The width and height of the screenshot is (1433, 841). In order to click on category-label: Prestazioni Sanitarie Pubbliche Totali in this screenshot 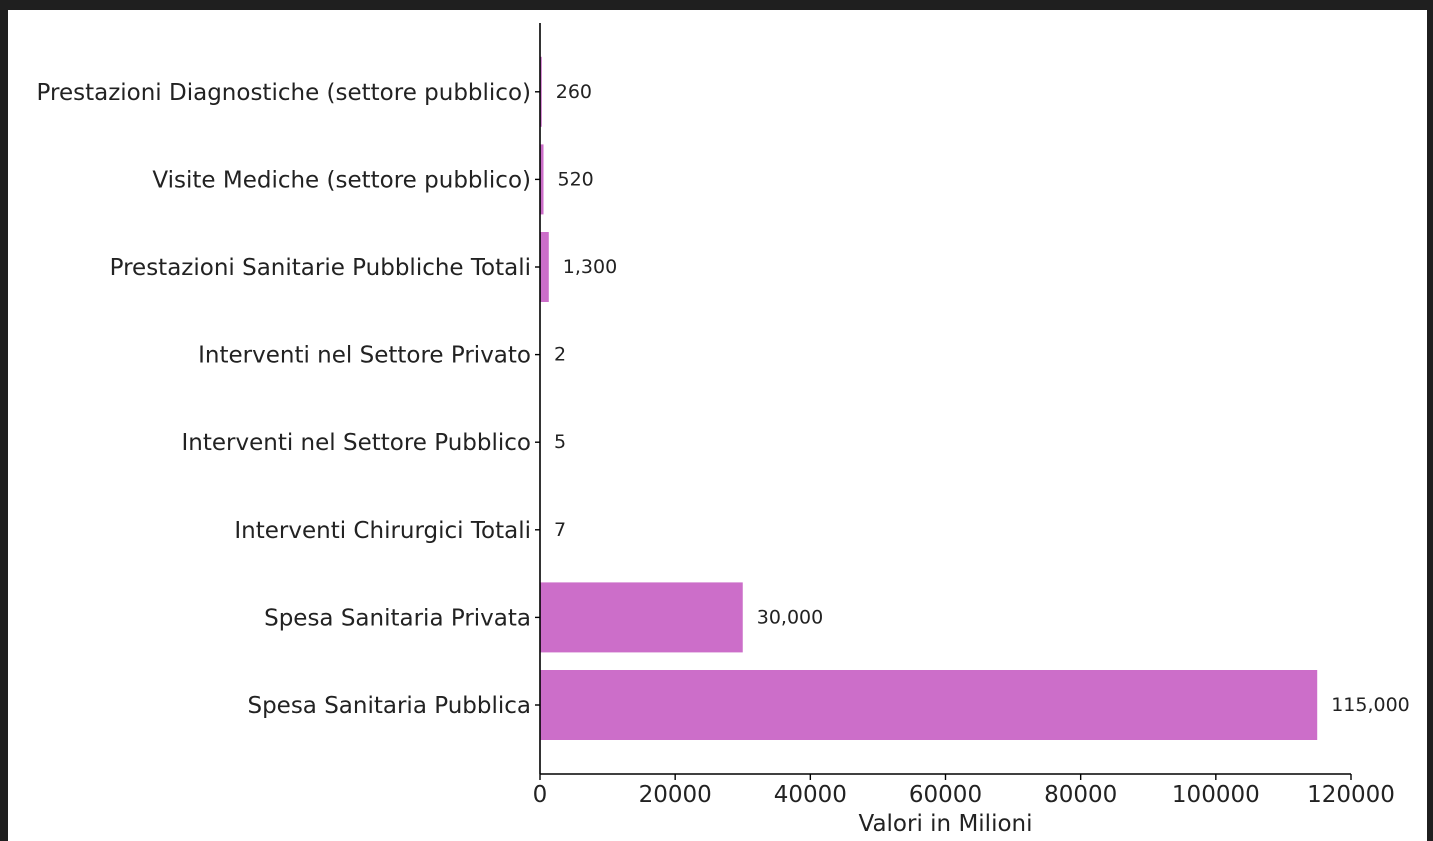, I will do `click(320, 268)`.